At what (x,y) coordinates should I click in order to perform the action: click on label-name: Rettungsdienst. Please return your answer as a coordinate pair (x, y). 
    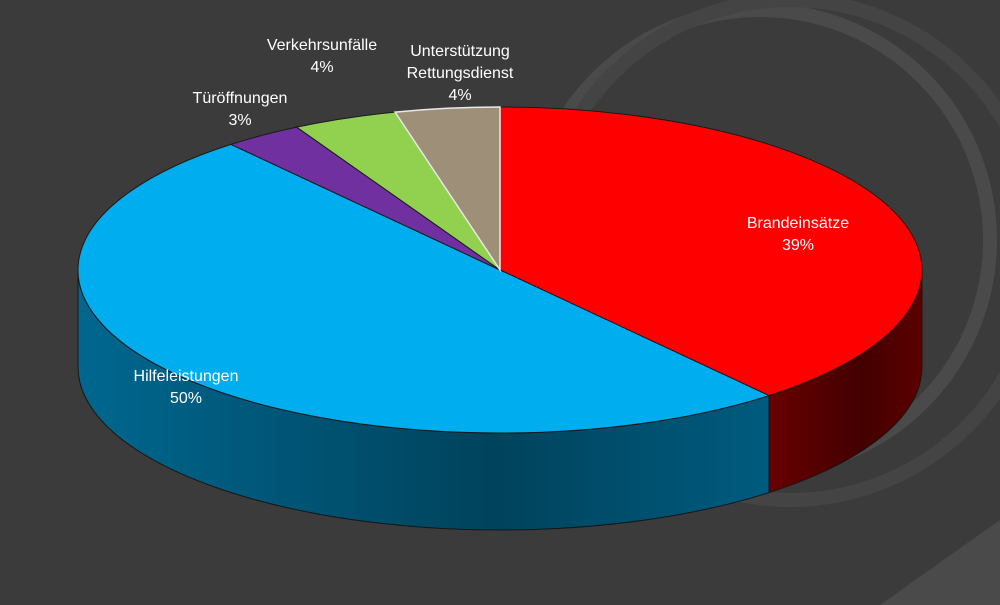
    Looking at the image, I should click on (460, 73).